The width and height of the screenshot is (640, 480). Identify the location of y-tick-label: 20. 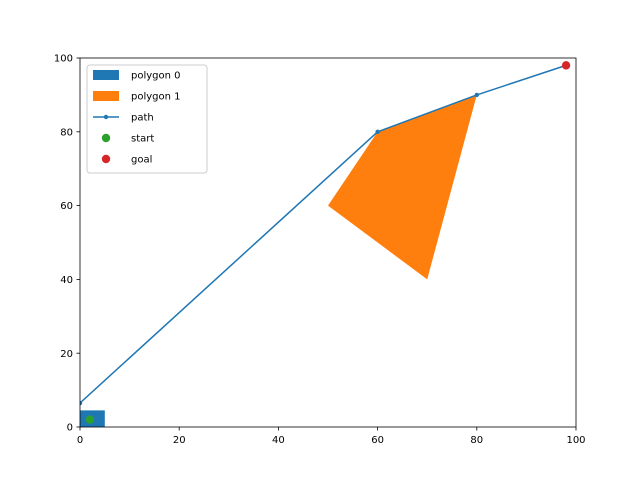
(66, 354).